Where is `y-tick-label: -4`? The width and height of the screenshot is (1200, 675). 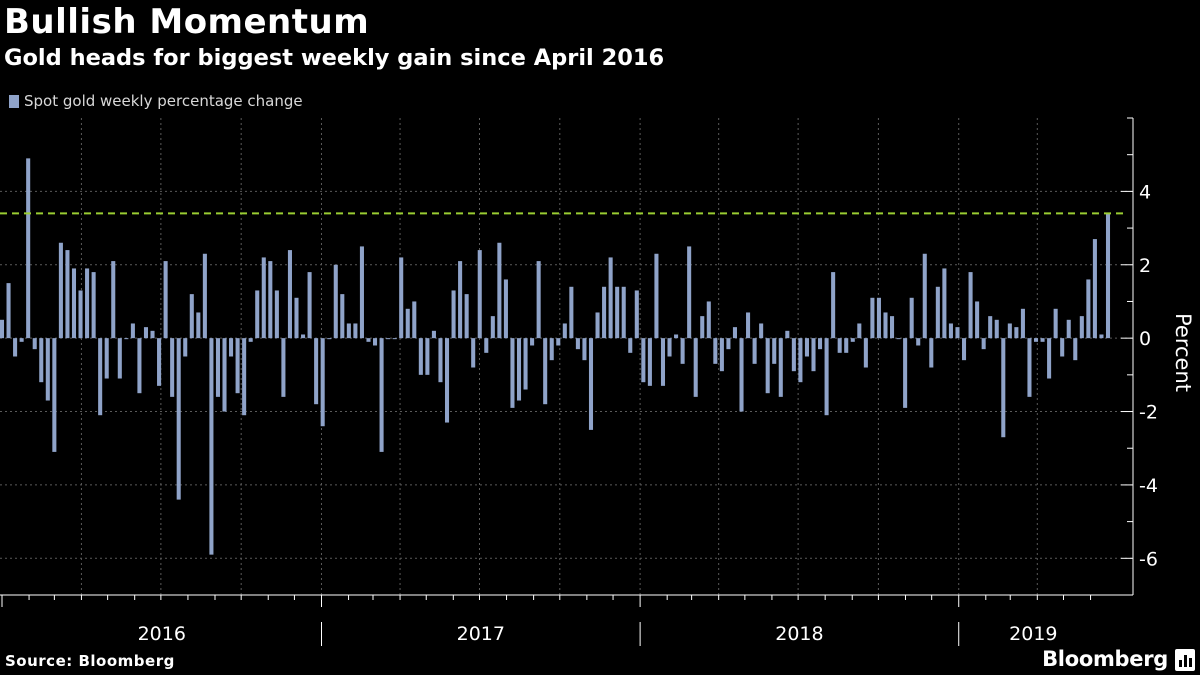 y-tick-label: -4 is located at coordinates (1148, 486).